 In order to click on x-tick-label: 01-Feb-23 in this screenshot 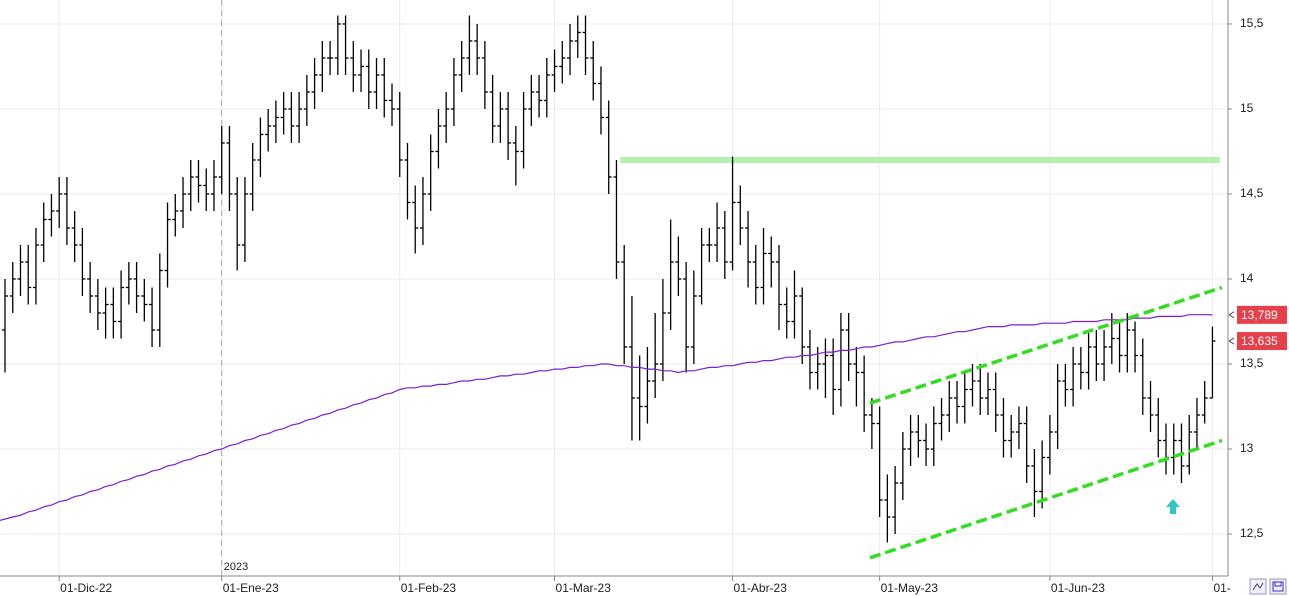, I will do `click(429, 588)`.